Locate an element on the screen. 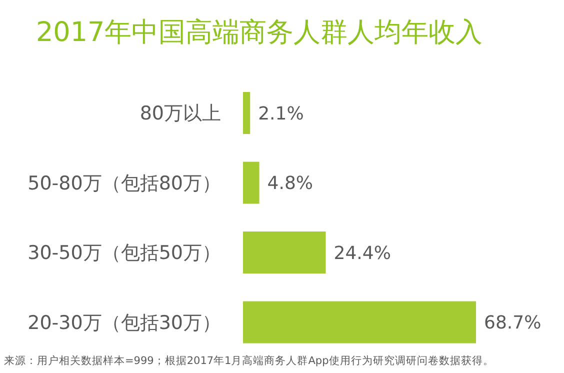 The width and height of the screenshot is (564, 373). y-tick-label: 50-80万（包括80万） is located at coordinates (124, 183).